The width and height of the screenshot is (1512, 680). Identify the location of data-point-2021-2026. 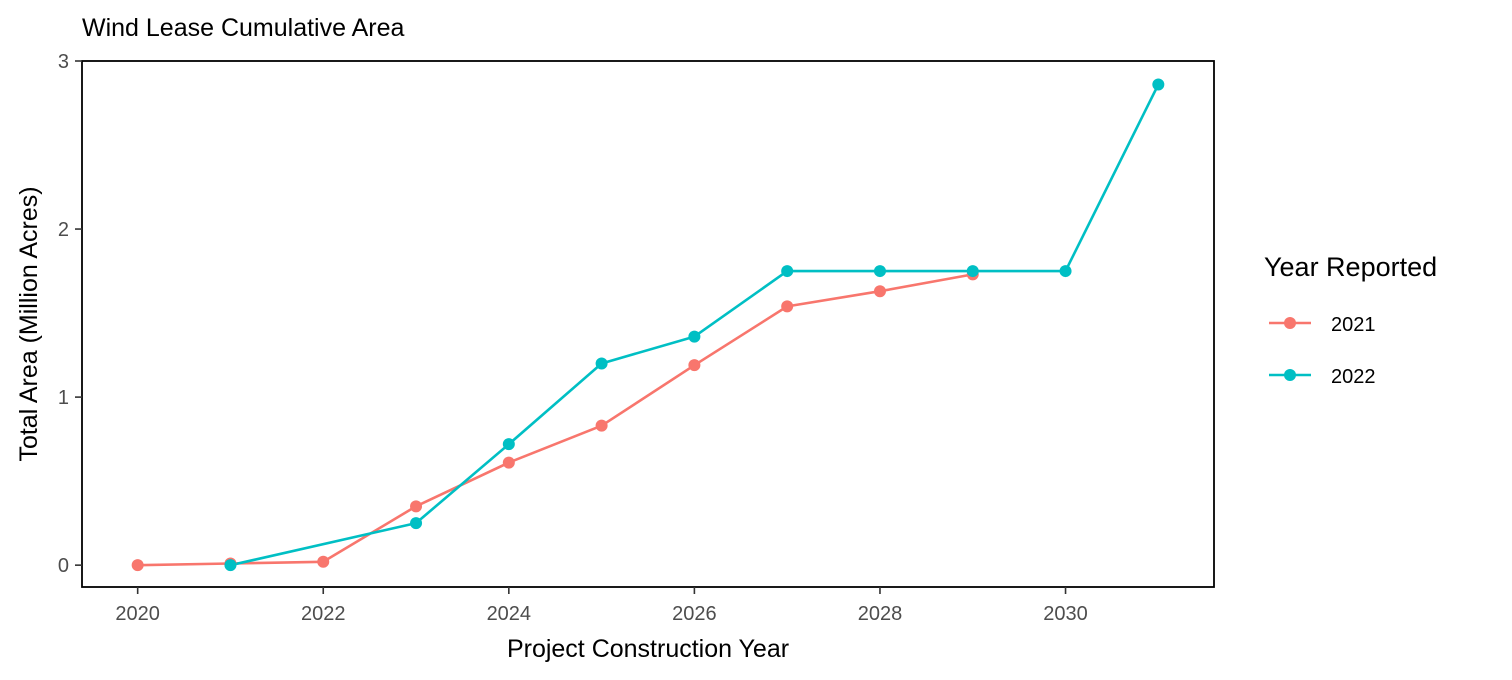
(694, 365).